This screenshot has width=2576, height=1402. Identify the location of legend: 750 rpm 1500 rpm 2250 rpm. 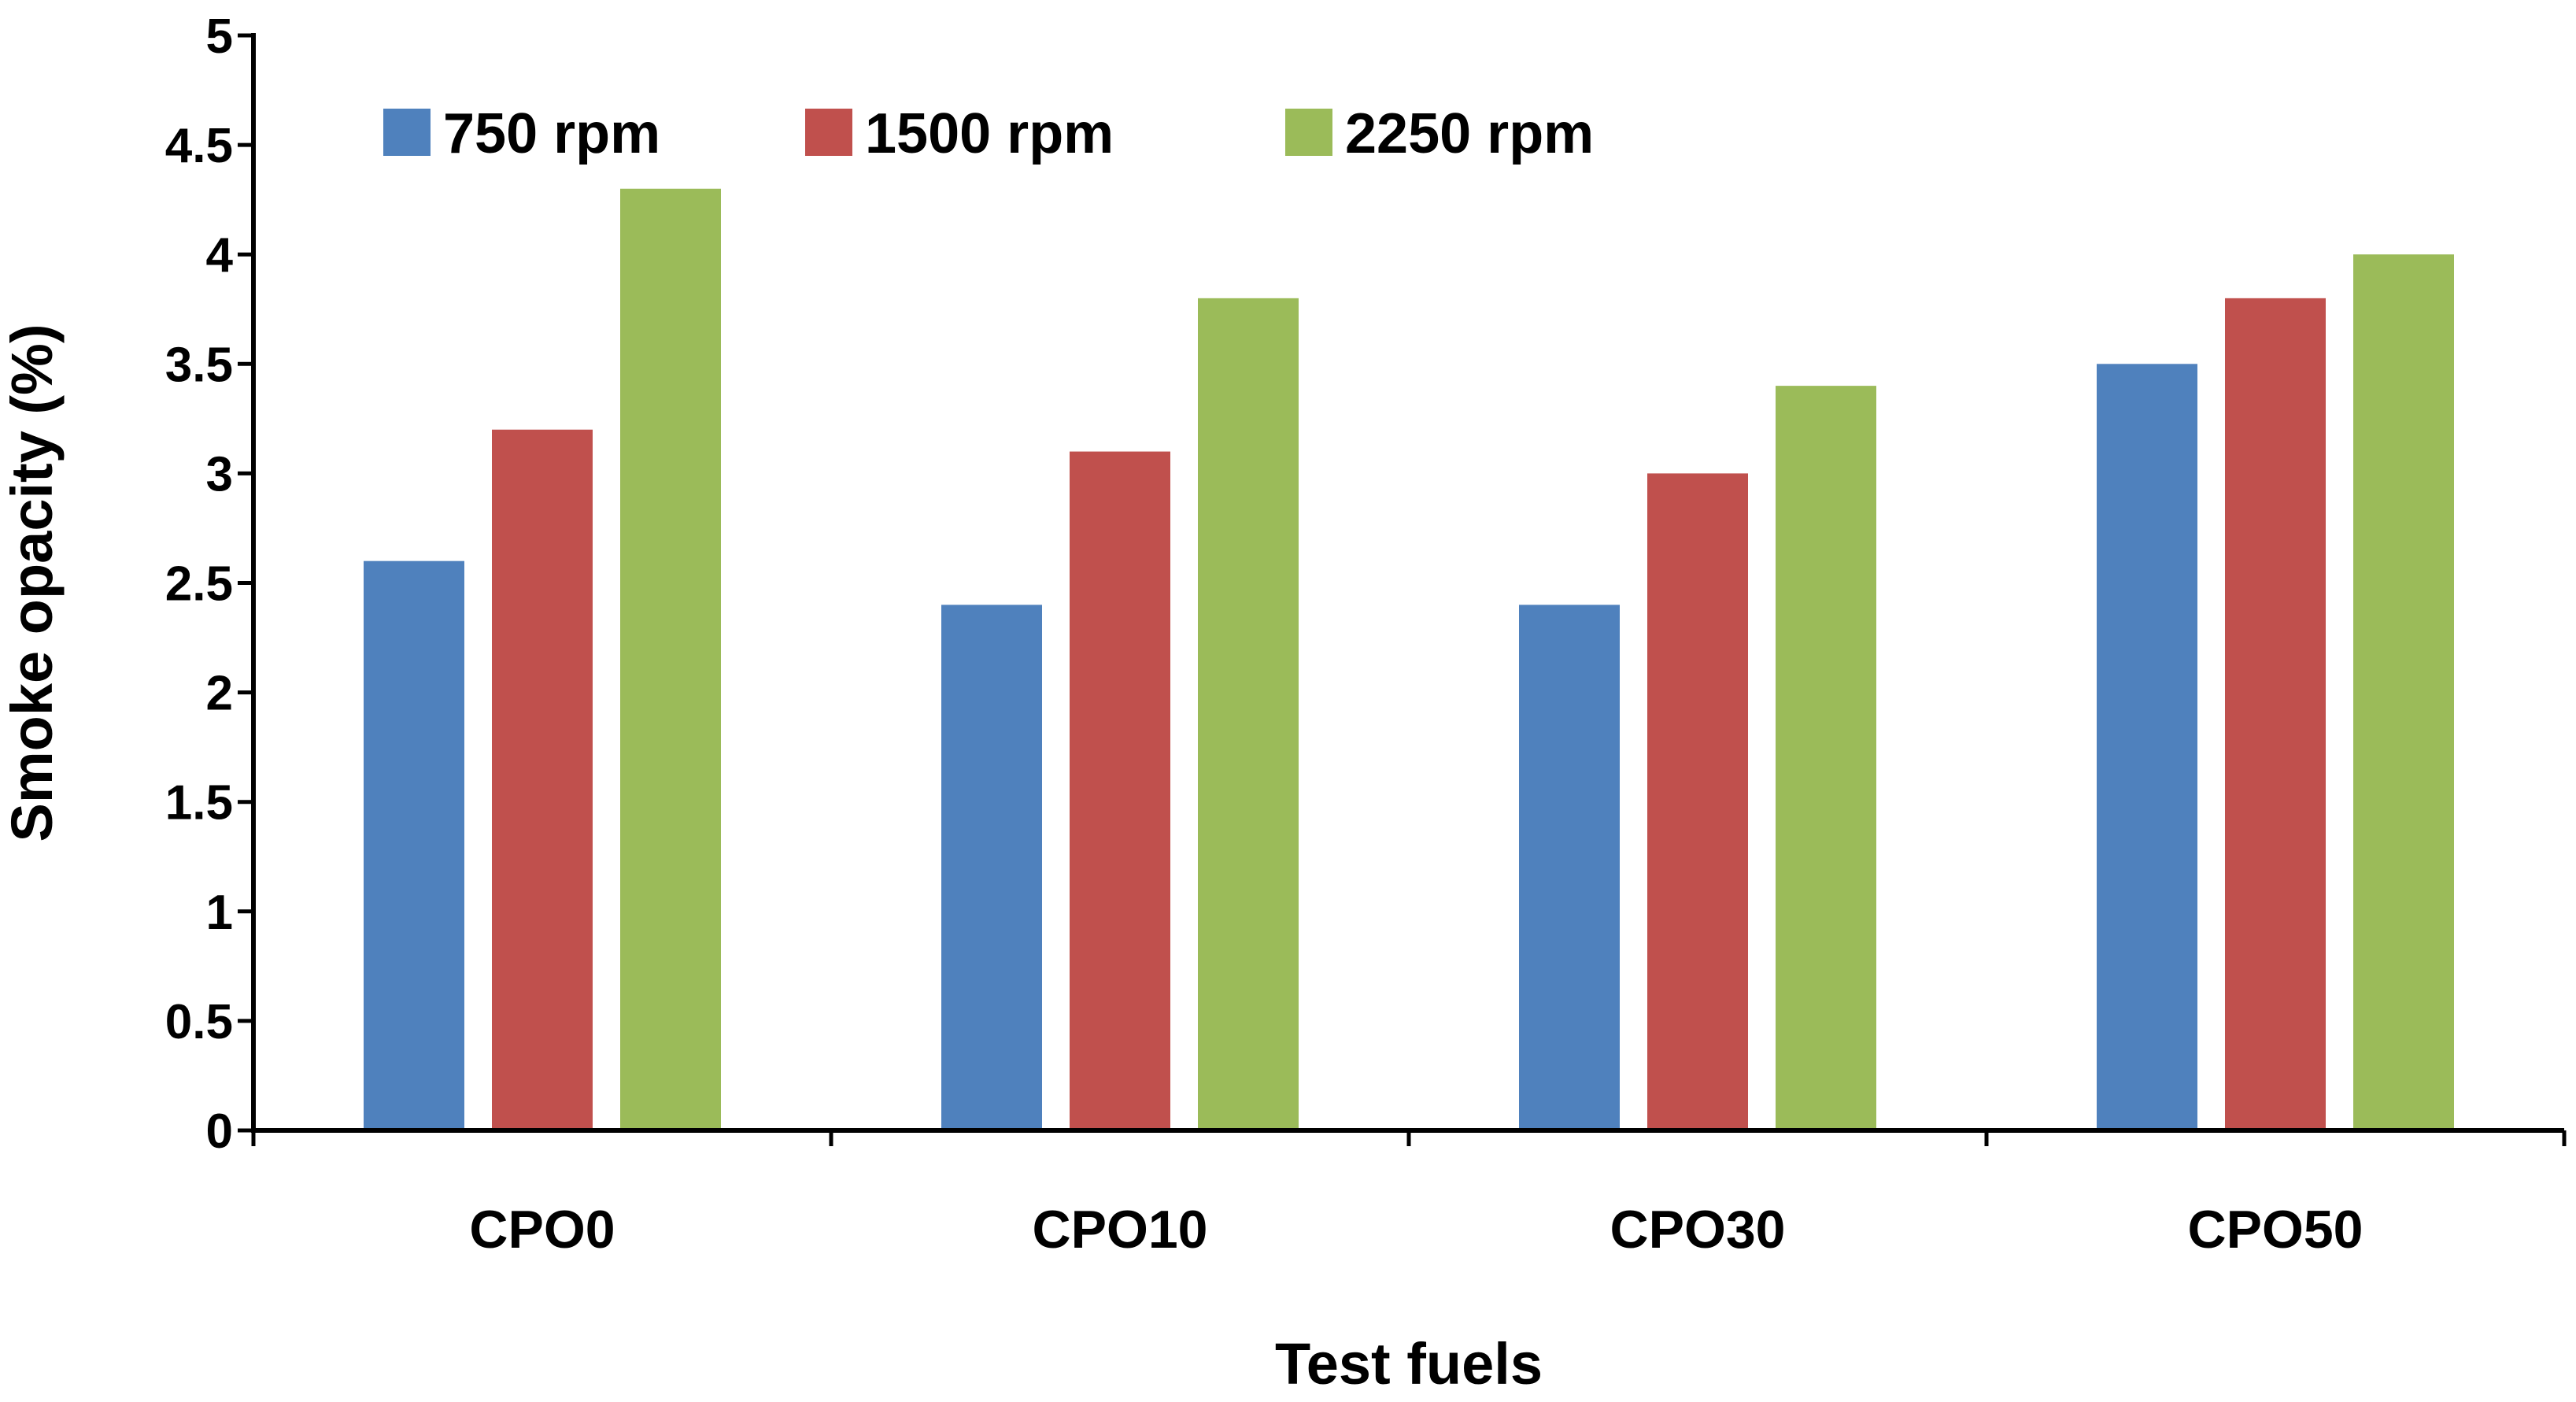
(988, 133).